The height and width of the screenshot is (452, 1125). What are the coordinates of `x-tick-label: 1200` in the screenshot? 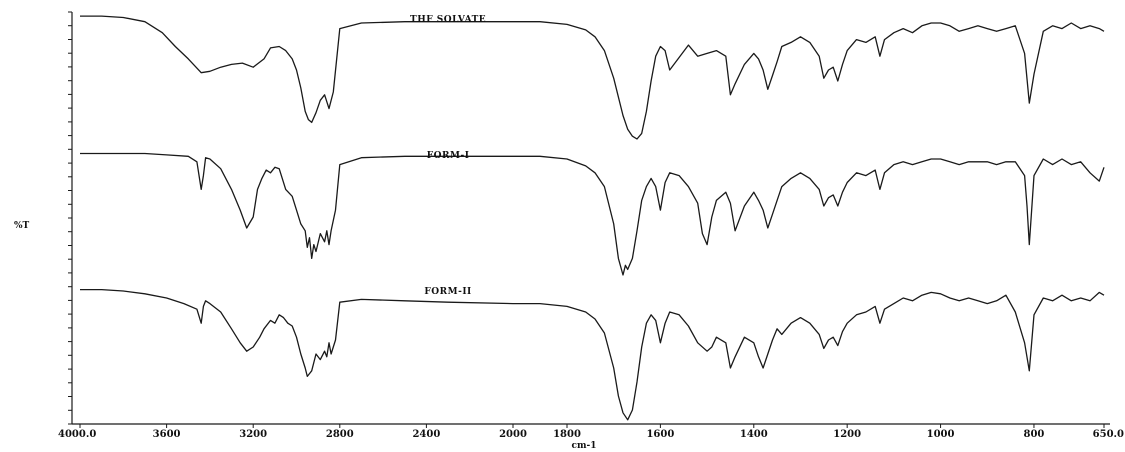 It's located at (847, 434).